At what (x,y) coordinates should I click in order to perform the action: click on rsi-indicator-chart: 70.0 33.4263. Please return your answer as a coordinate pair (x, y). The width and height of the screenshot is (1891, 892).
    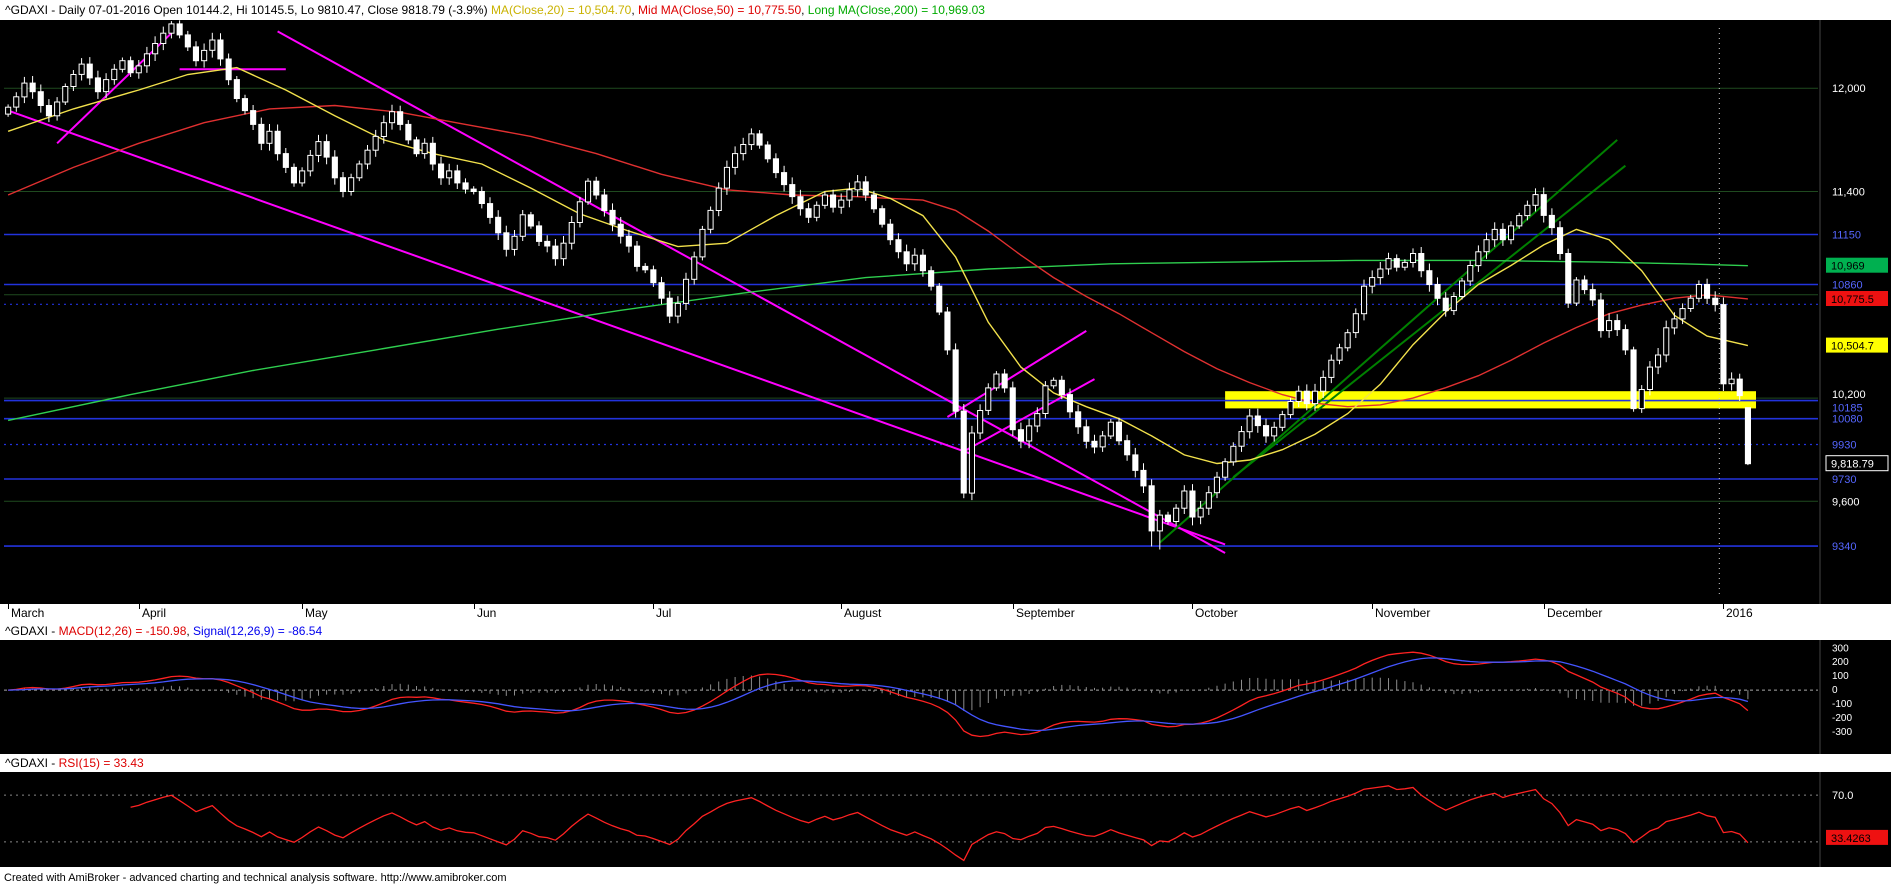
    Looking at the image, I should click on (945, 819).